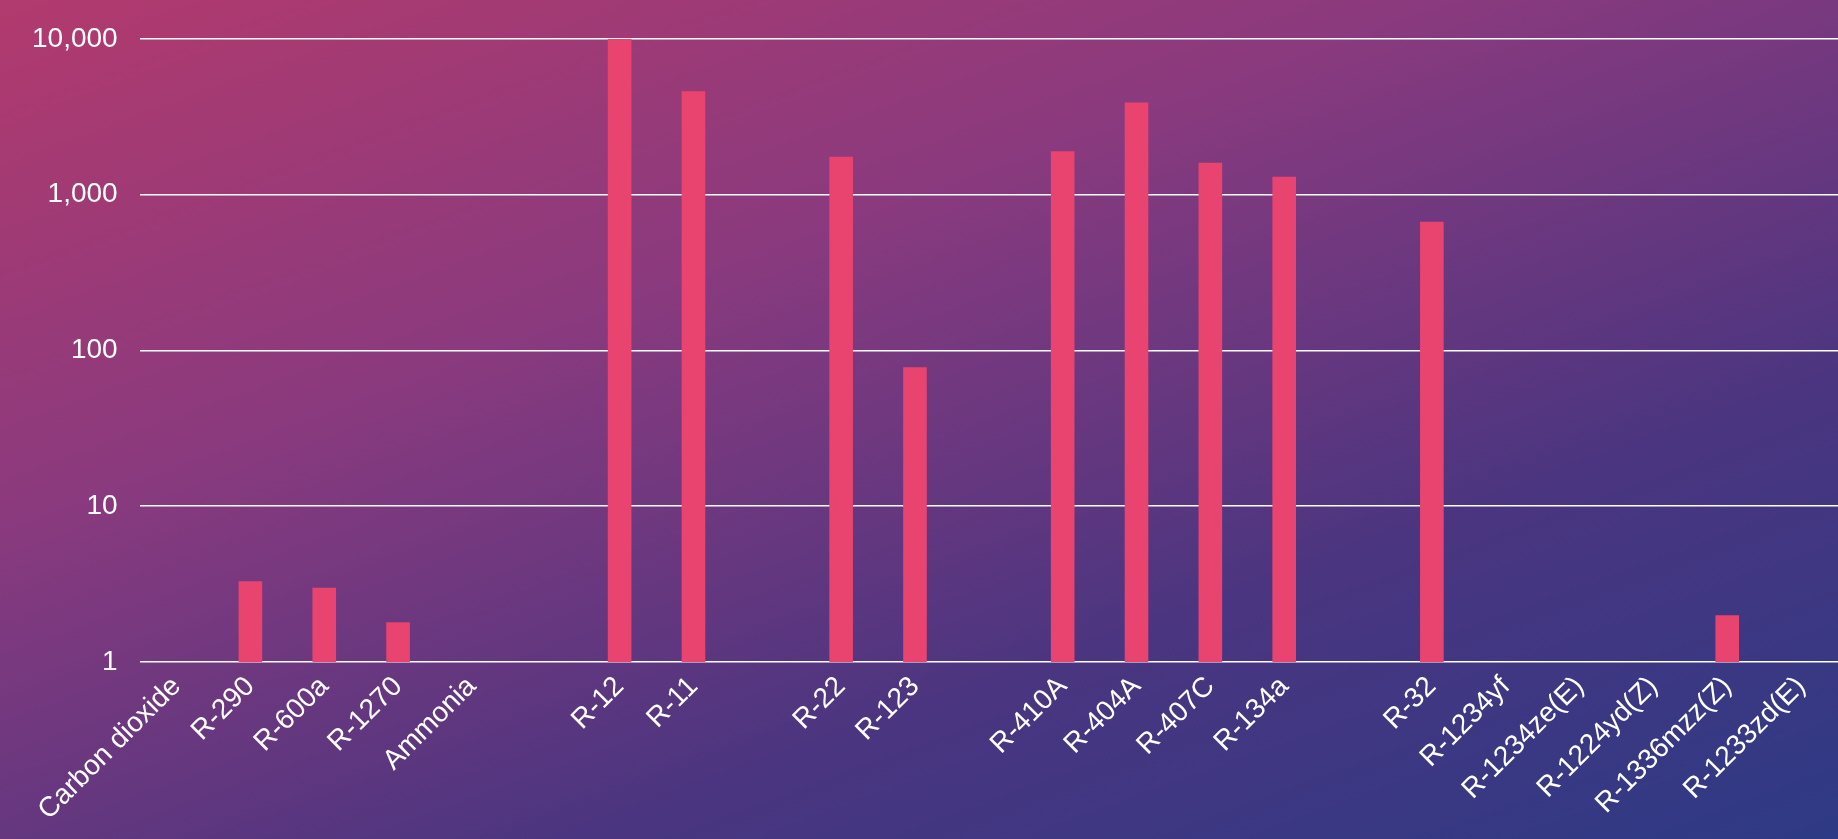  I want to click on y-tick-label: 100, so click(94, 349).